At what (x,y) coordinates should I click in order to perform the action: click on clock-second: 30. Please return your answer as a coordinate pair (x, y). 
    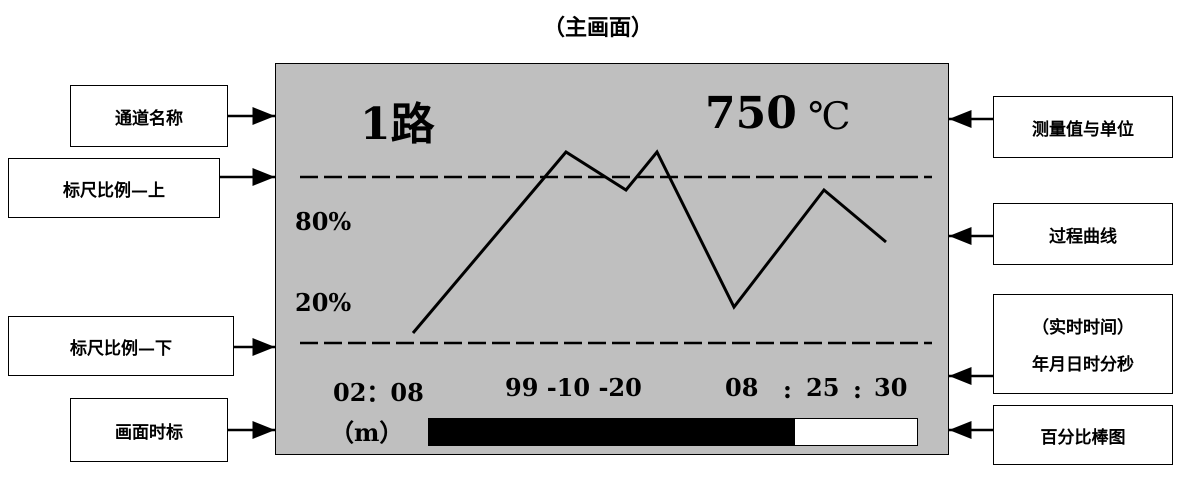
    Looking at the image, I should click on (891, 387).